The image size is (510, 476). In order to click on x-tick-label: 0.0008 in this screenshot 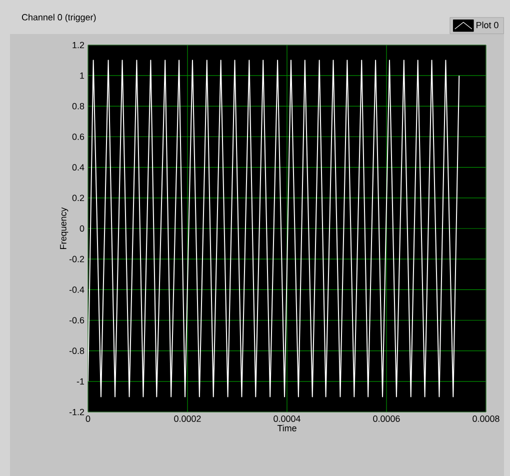, I will do `click(486, 419)`.